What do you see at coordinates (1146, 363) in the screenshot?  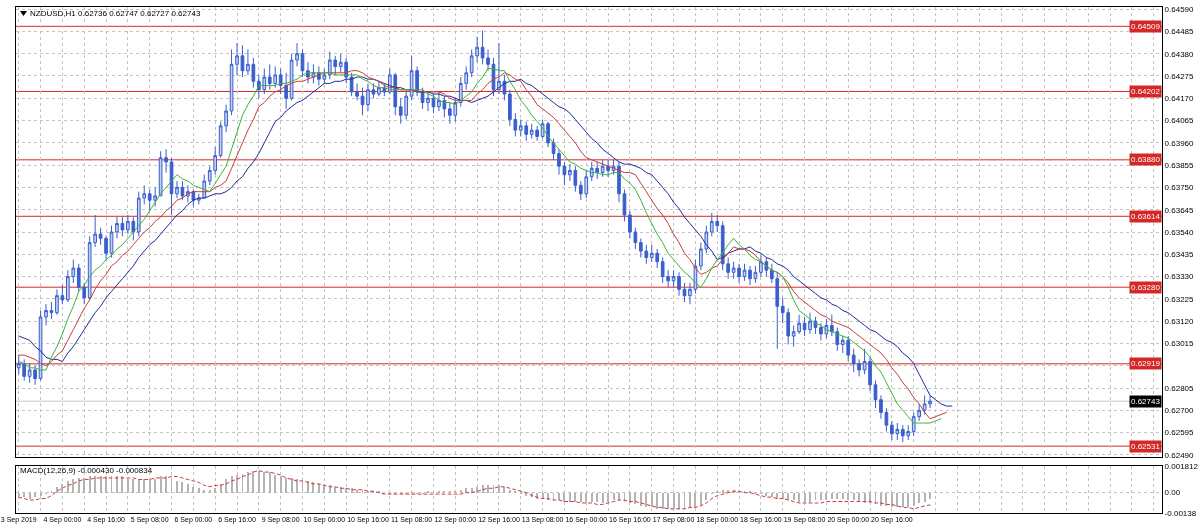 I see `ref-line-label: 0.62919` at bounding box center [1146, 363].